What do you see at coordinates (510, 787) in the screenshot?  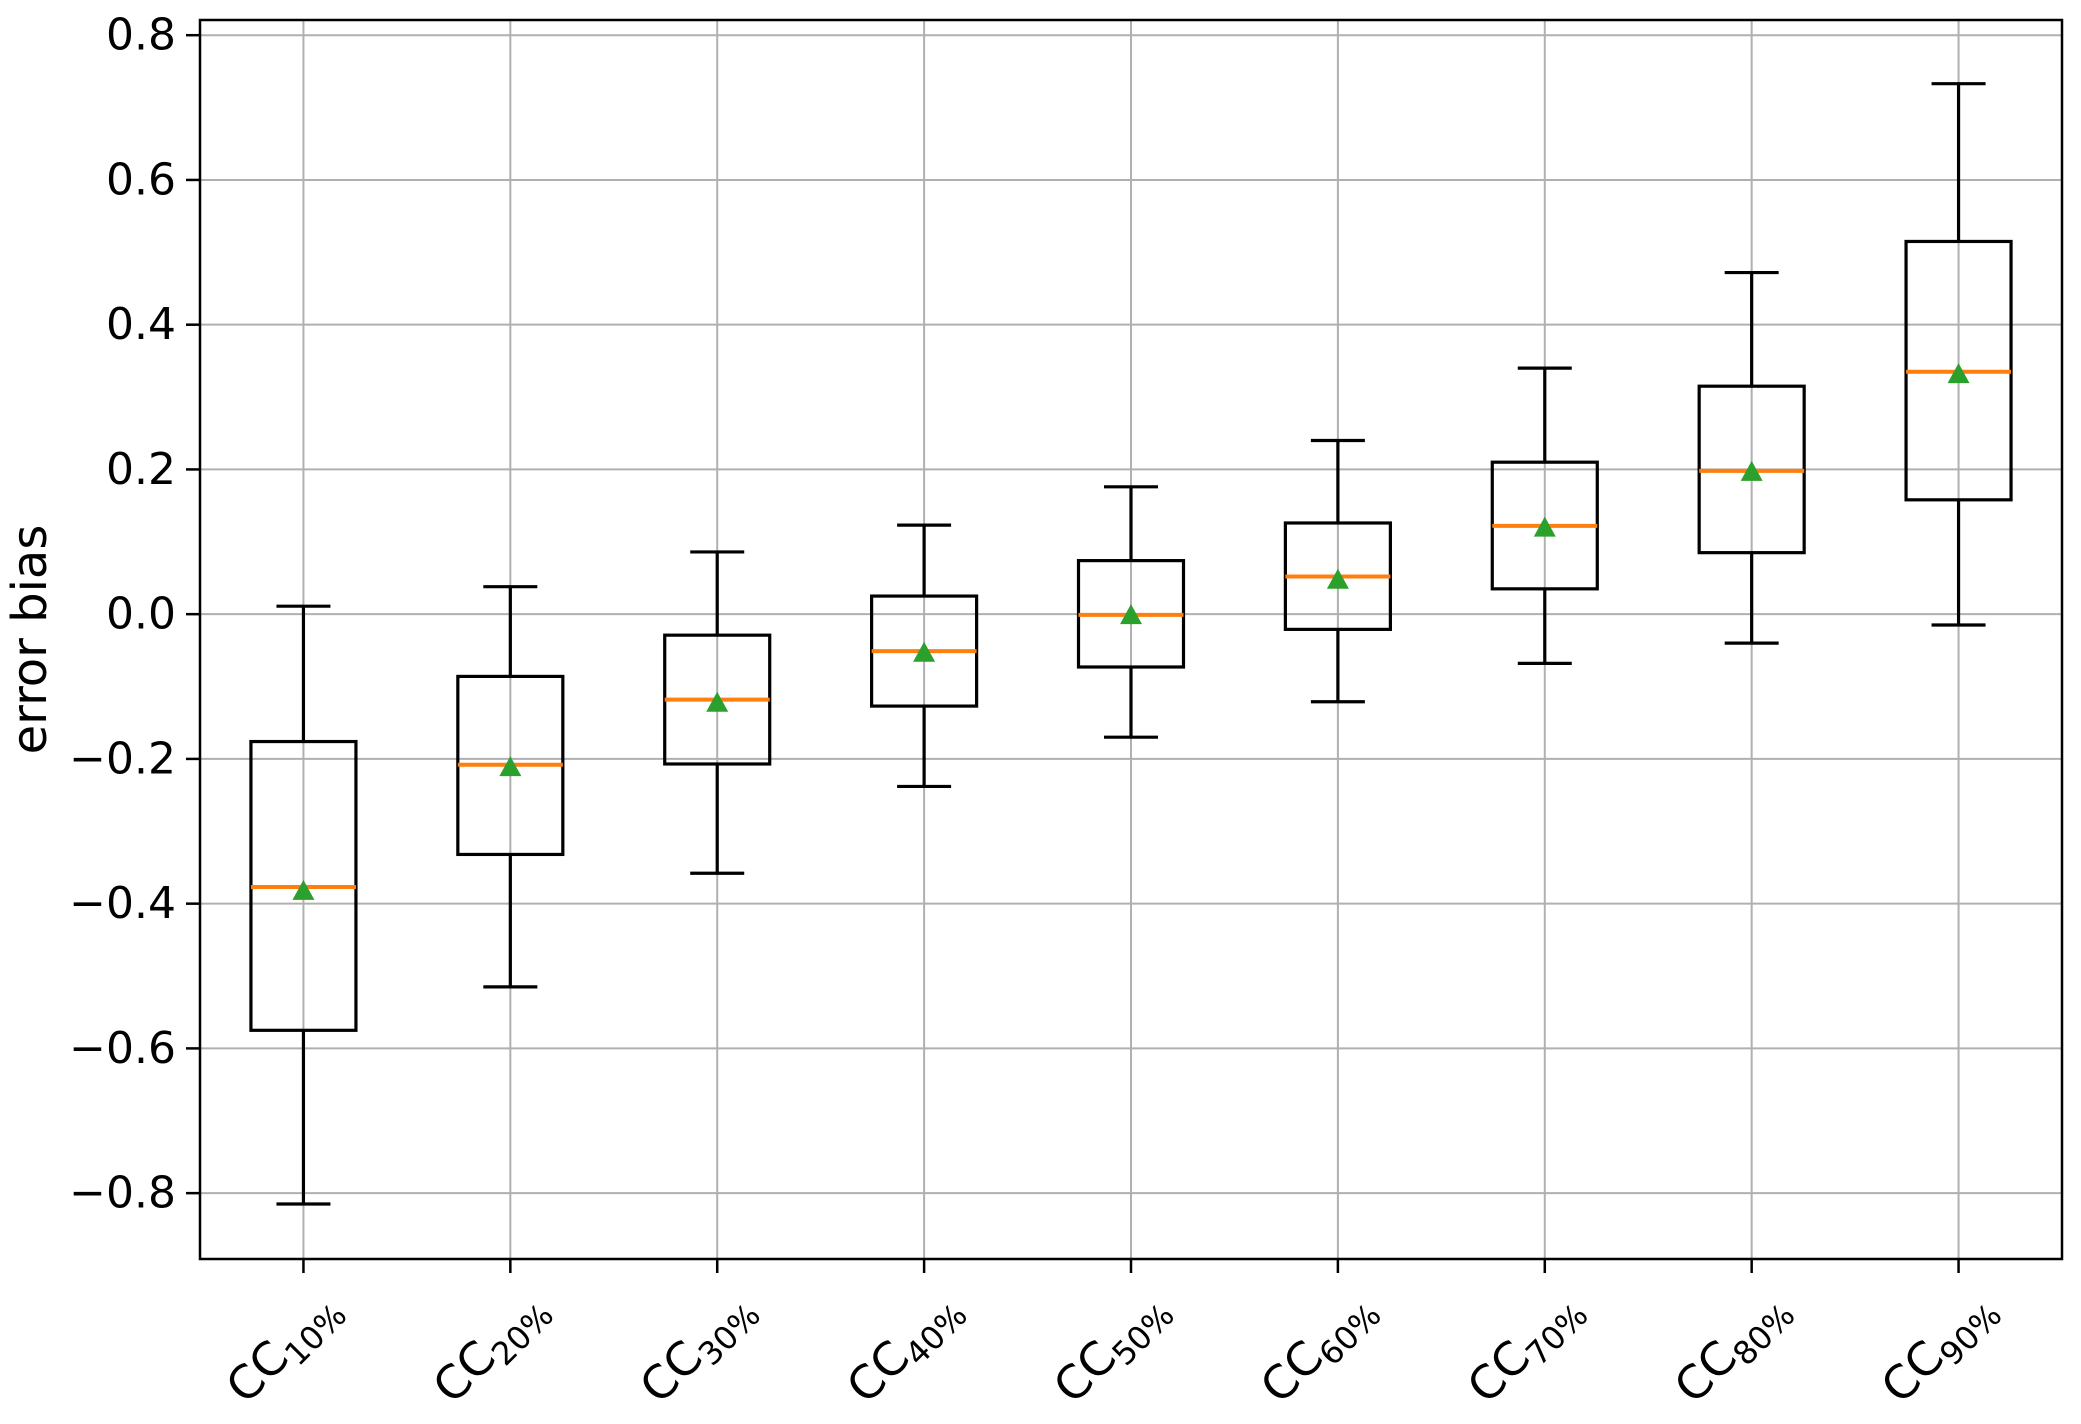 I see `box-group-CC20%` at bounding box center [510, 787].